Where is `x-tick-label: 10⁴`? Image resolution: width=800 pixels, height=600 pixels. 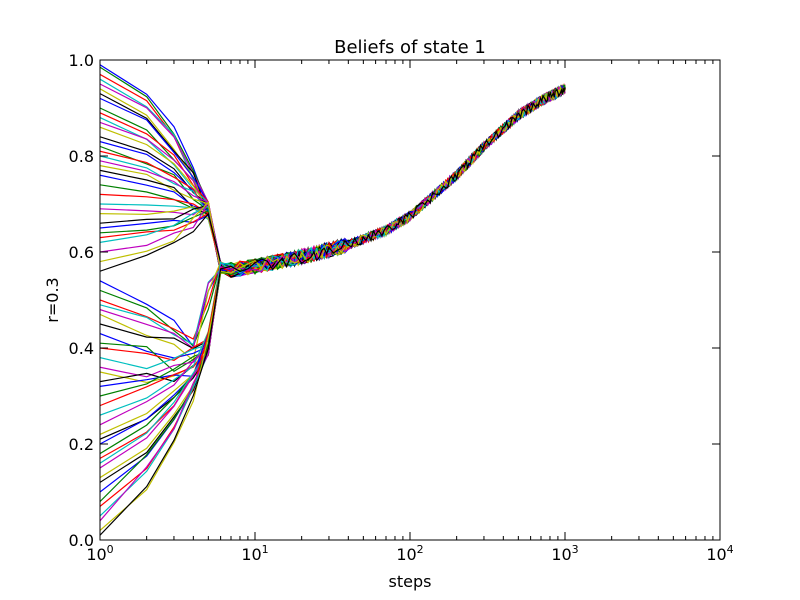 x-tick-label: 10⁴ is located at coordinates (719, 553).